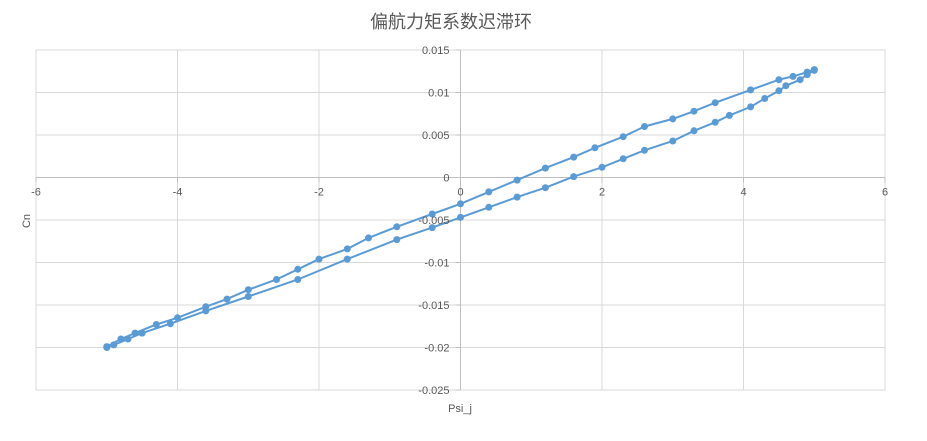  What do you see at coordinates (436, 349) in the screenshot?
I see `y-tick-label: -0.02` at bounding box center [436, 349].